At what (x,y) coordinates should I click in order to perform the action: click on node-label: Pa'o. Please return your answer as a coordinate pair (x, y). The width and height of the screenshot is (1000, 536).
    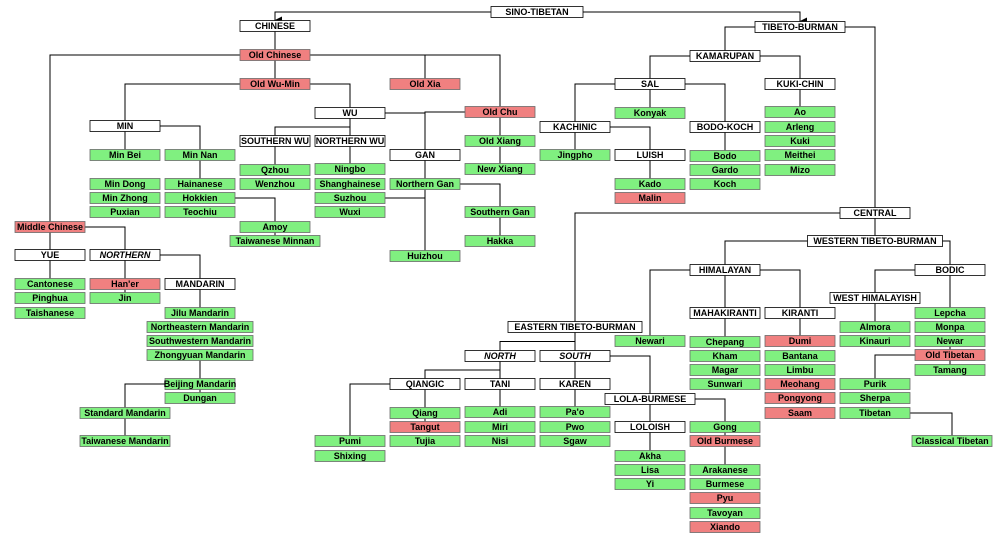
    Looking at the image, I should click on (575, 412).